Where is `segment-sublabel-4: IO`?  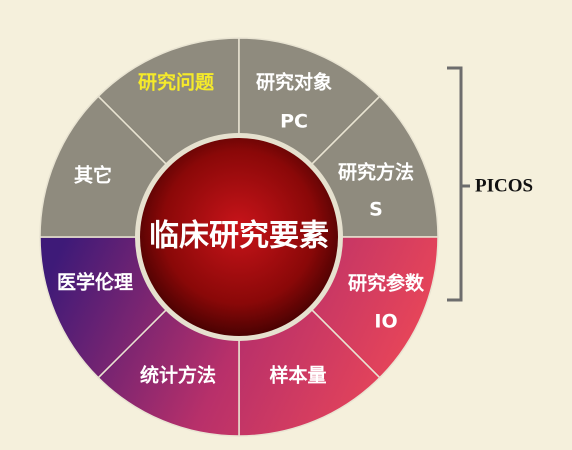 segment-sublabel-4: IO is located at coordinates (385, 322).